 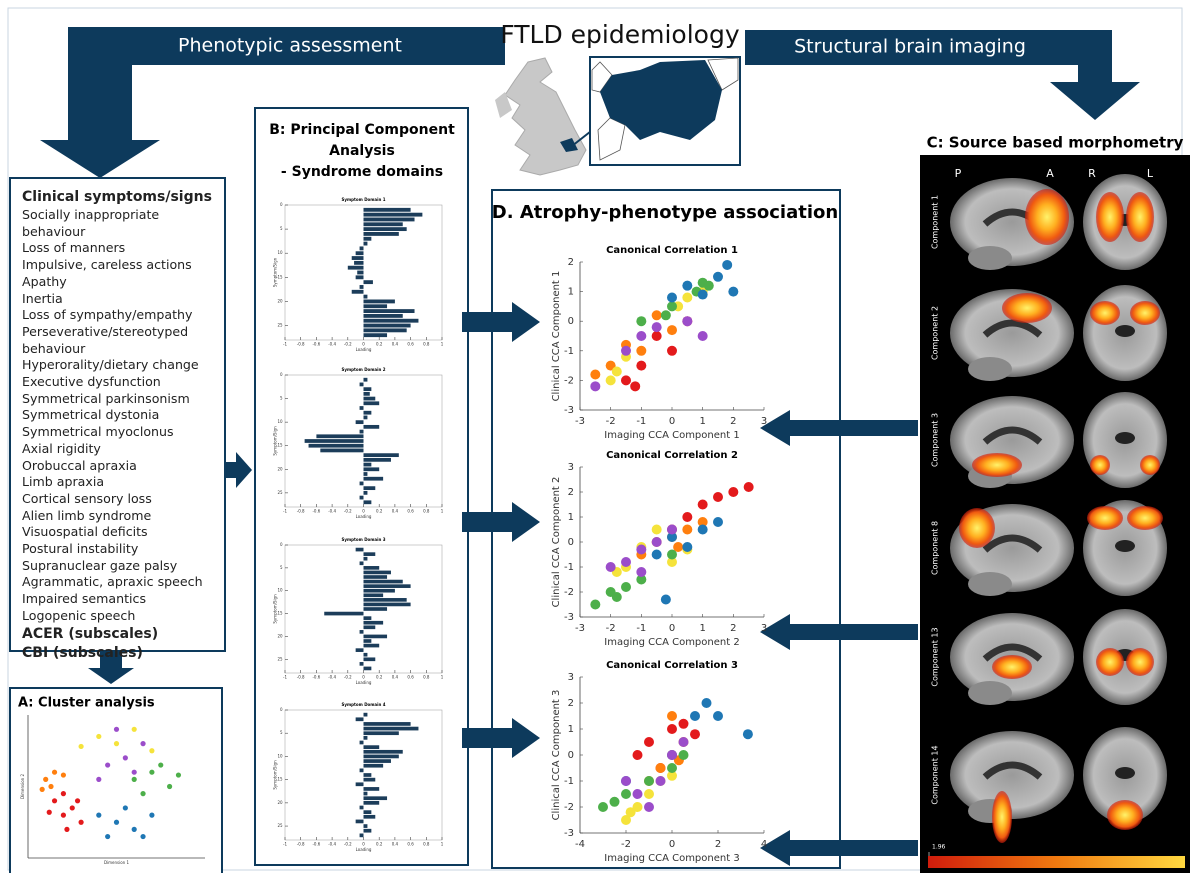 I want to click on figure-title: FTLD epidemiology, so click(x=619, y=34).